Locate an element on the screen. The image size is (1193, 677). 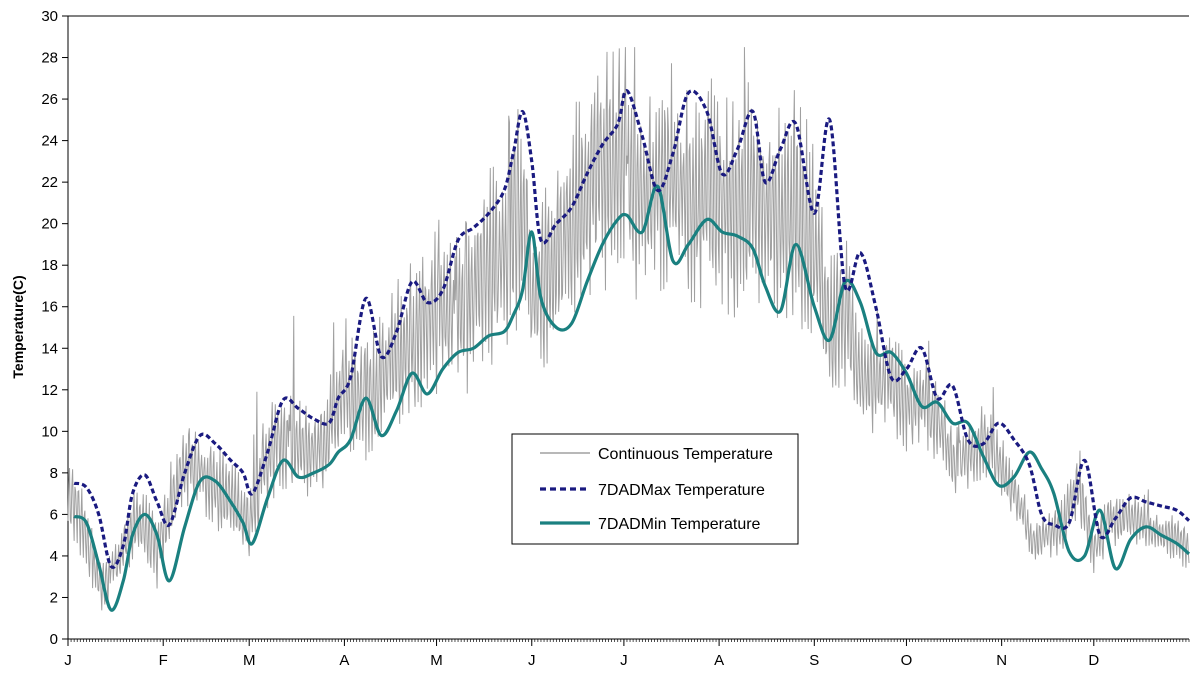
legend-label: 7DADMin Temperature is located at coordinates (679, 524).